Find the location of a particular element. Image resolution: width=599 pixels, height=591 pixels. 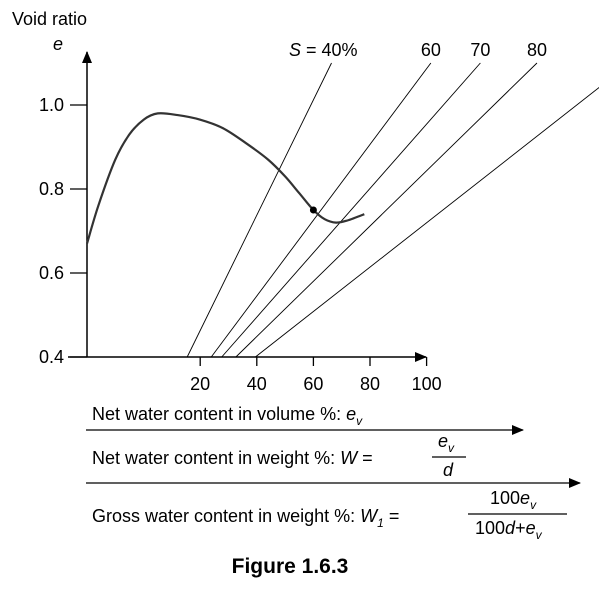

saturation-label: 70 is located at coordinates (480, 50).